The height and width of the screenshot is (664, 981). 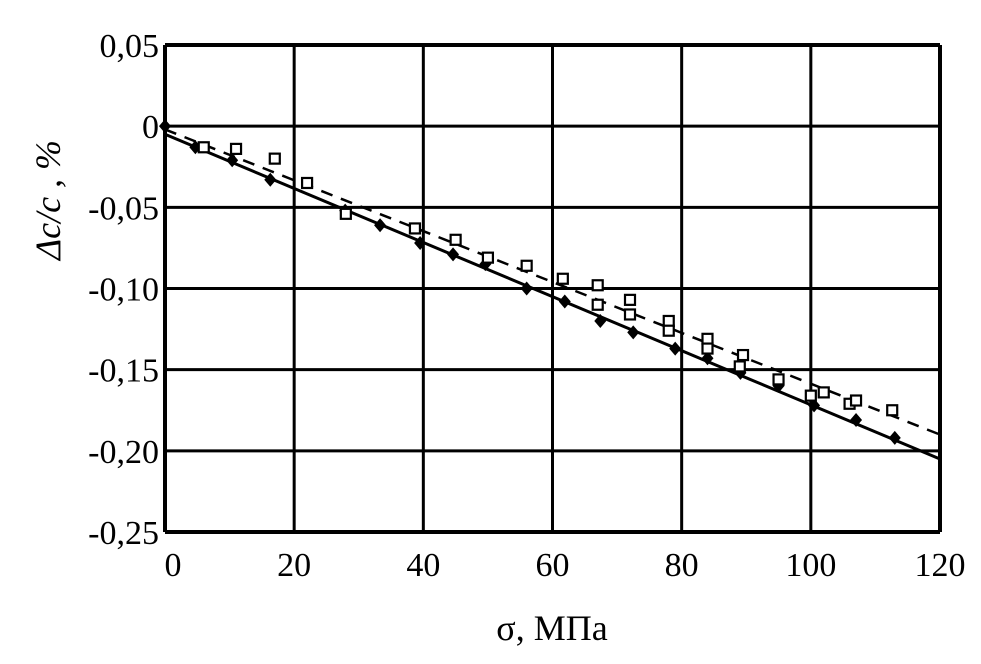 I want to click on x-tick-label: 80, so click(x=682, y=565).